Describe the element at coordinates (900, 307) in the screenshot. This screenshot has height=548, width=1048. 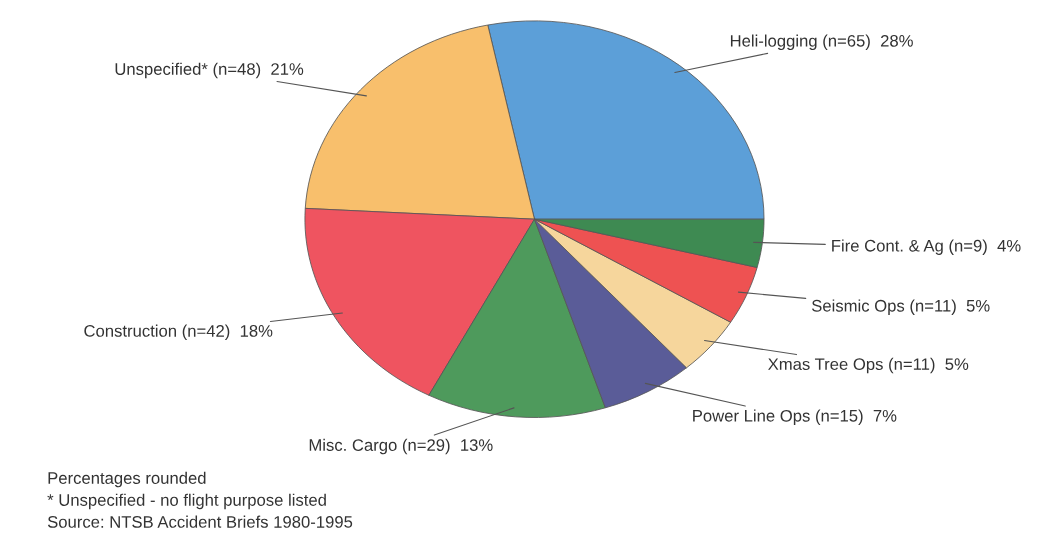
I see `slice-label: Seismic Ops (n=11) 5%` at that location.